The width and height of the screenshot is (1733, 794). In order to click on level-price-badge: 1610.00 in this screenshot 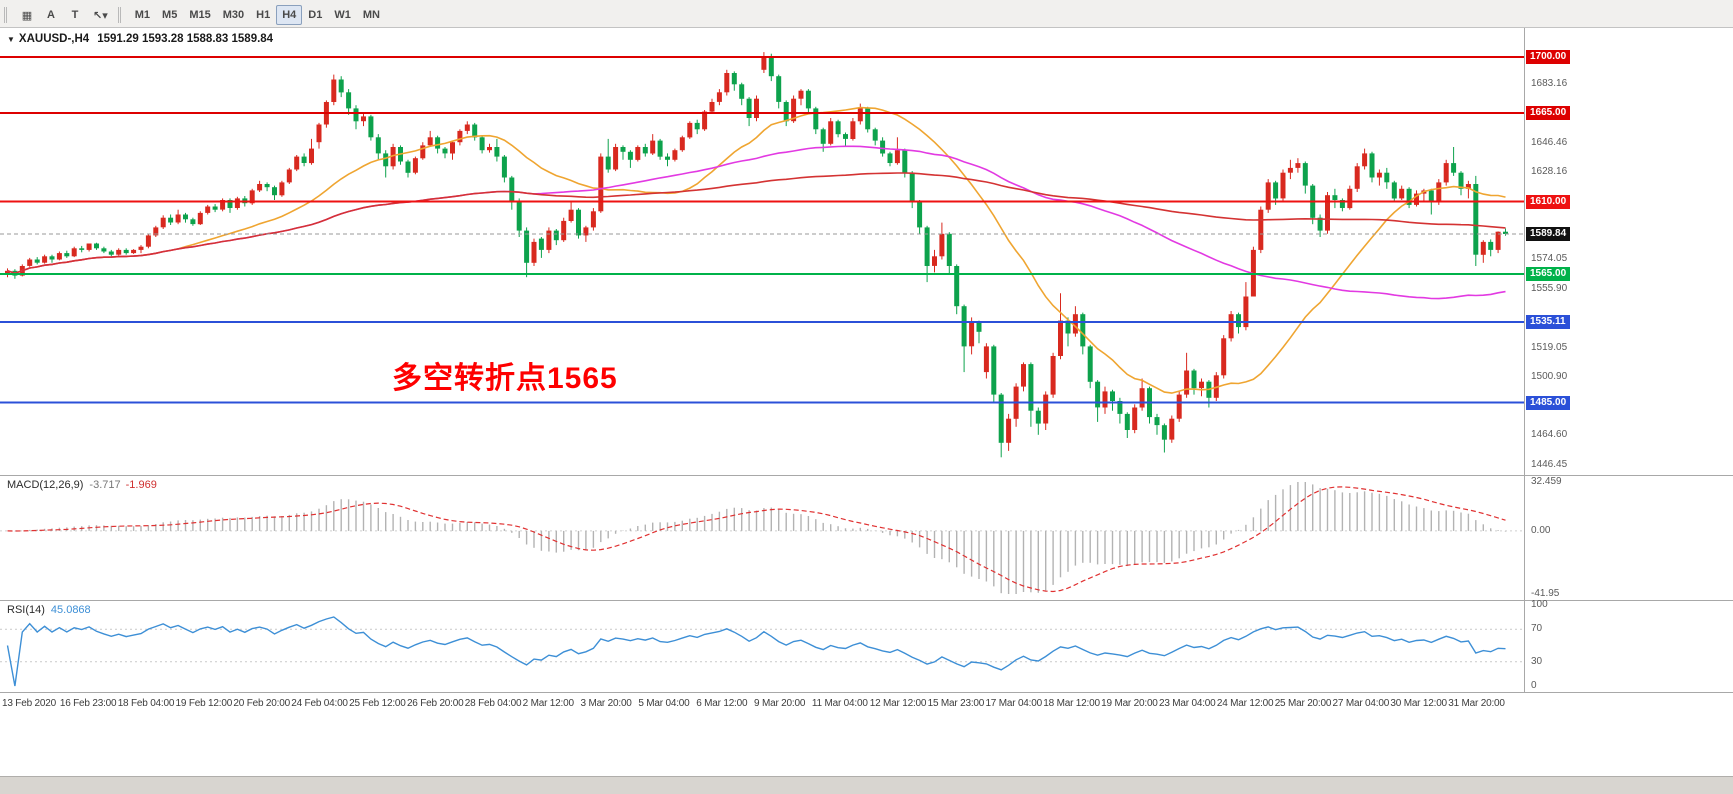, I will do `click(1548, 201)`.